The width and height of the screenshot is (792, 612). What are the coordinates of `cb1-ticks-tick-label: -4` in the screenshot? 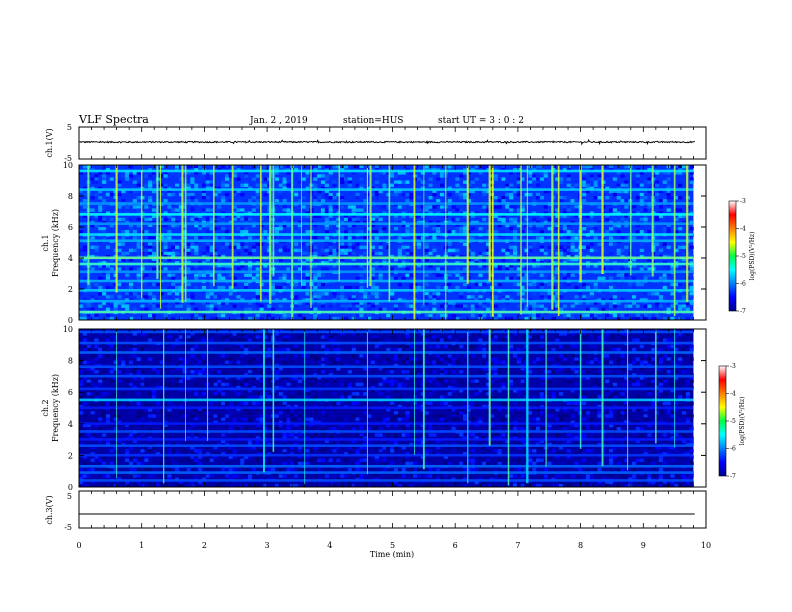 It's located at (743, 229).